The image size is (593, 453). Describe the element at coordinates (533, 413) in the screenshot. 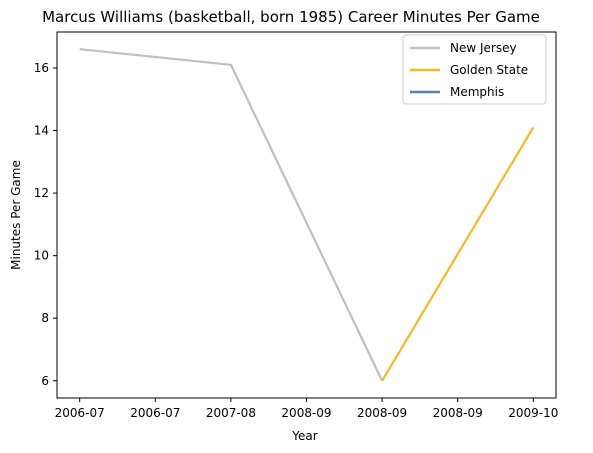

I see `x-tick-label: 2009-10` at that location.